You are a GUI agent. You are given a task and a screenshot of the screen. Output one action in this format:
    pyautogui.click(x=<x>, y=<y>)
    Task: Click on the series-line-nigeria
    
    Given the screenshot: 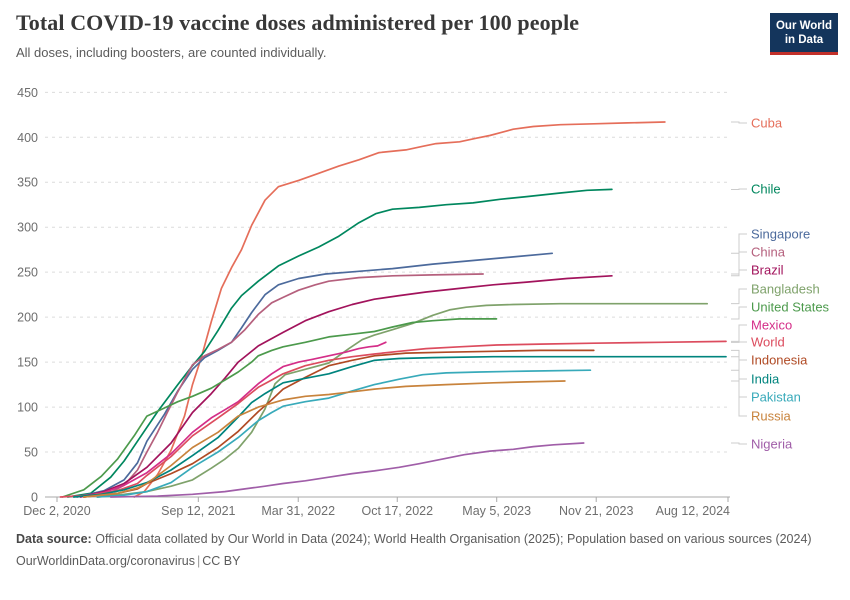 What is the action you would take?
    pyautogui.click(x=347, y=470)
    